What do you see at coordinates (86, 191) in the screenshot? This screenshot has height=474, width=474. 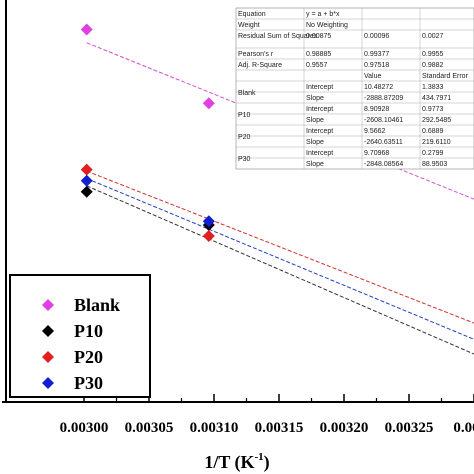 I see `data-point-p10` at bounding box center [86, 191].